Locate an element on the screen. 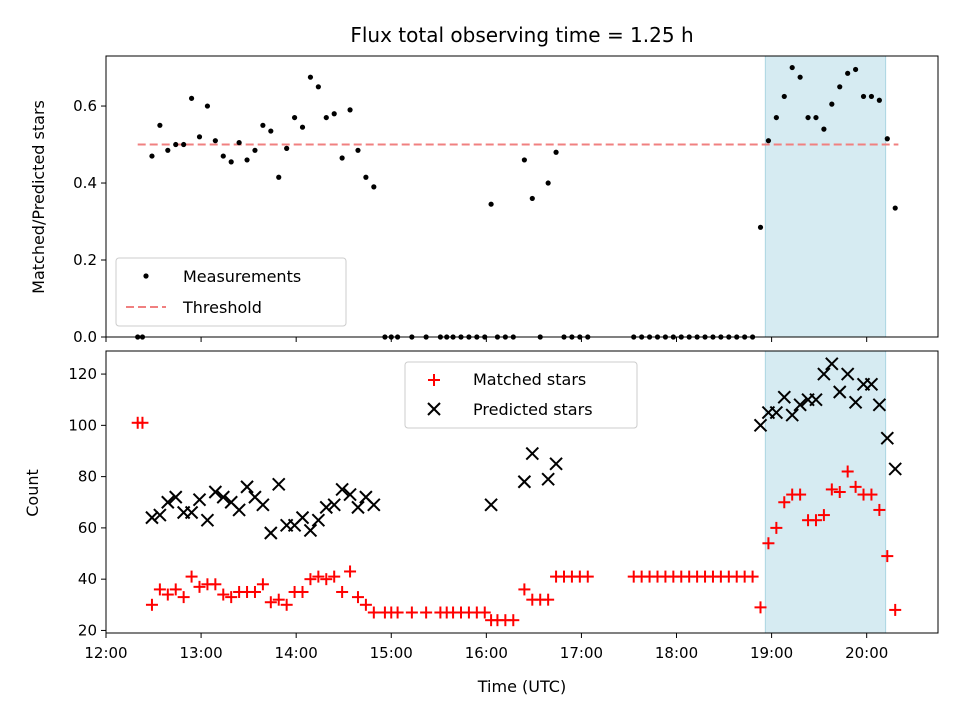  x-axis-label: Time (UTC) is located at coordinates (521, 686).